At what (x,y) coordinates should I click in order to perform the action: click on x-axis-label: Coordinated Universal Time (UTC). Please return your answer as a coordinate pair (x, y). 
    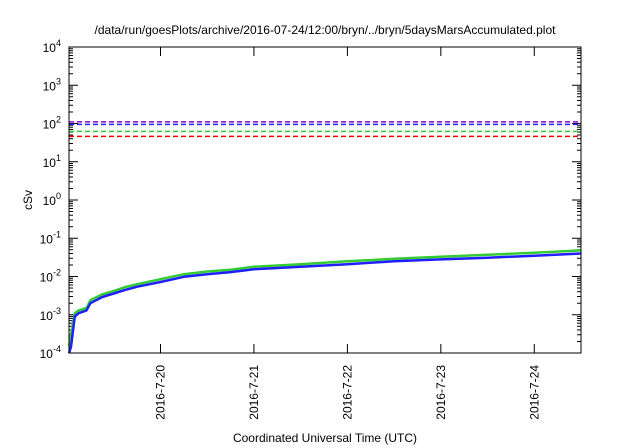
    Looking at the image, I should click on (325, 438).